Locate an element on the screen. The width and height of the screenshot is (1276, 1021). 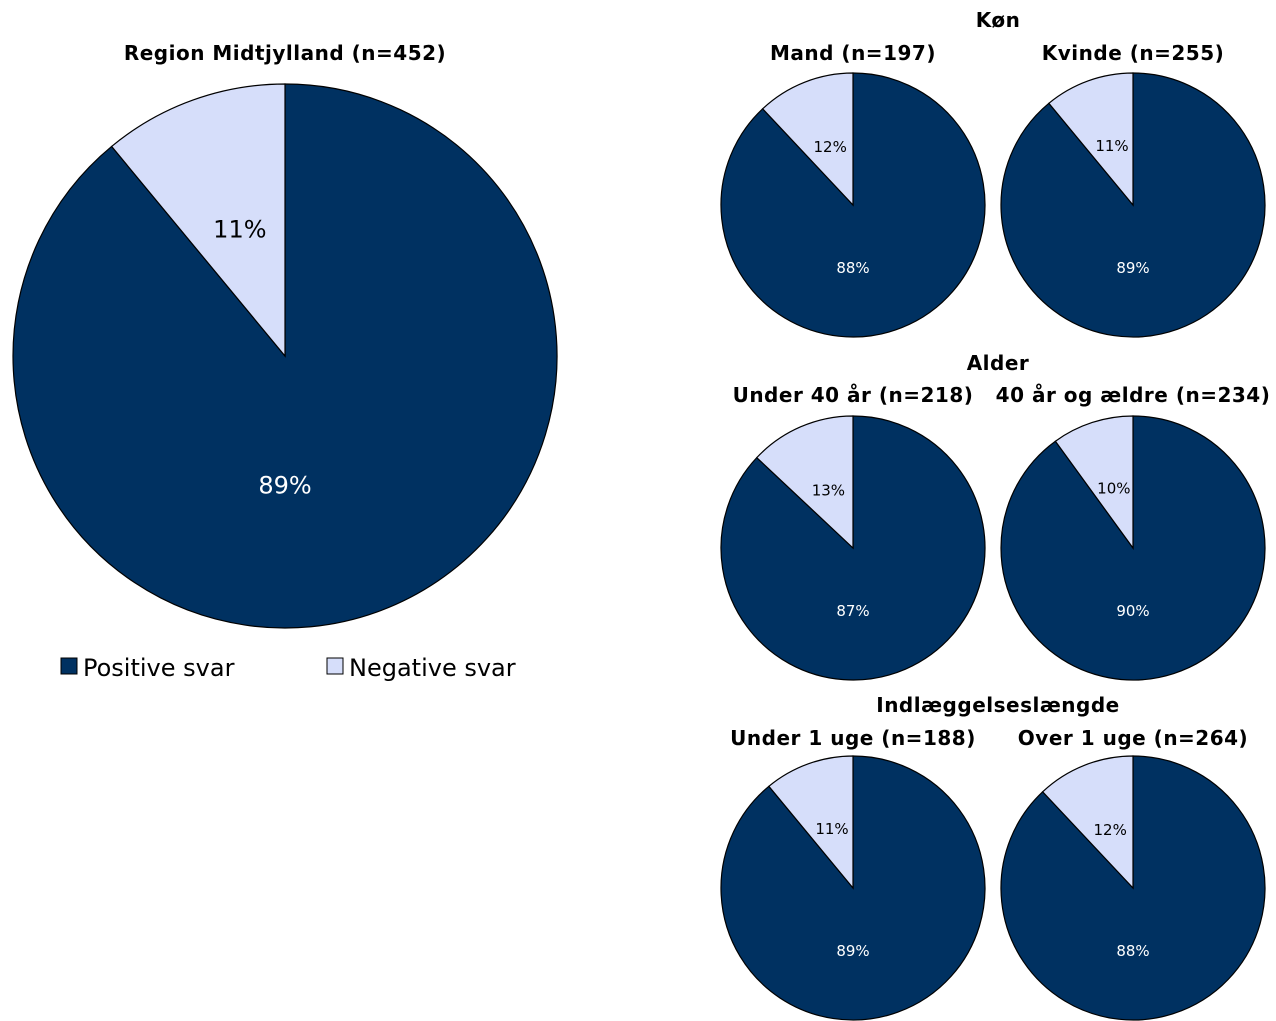
data-label-negative: 13% is located at coordinates (828, 491).